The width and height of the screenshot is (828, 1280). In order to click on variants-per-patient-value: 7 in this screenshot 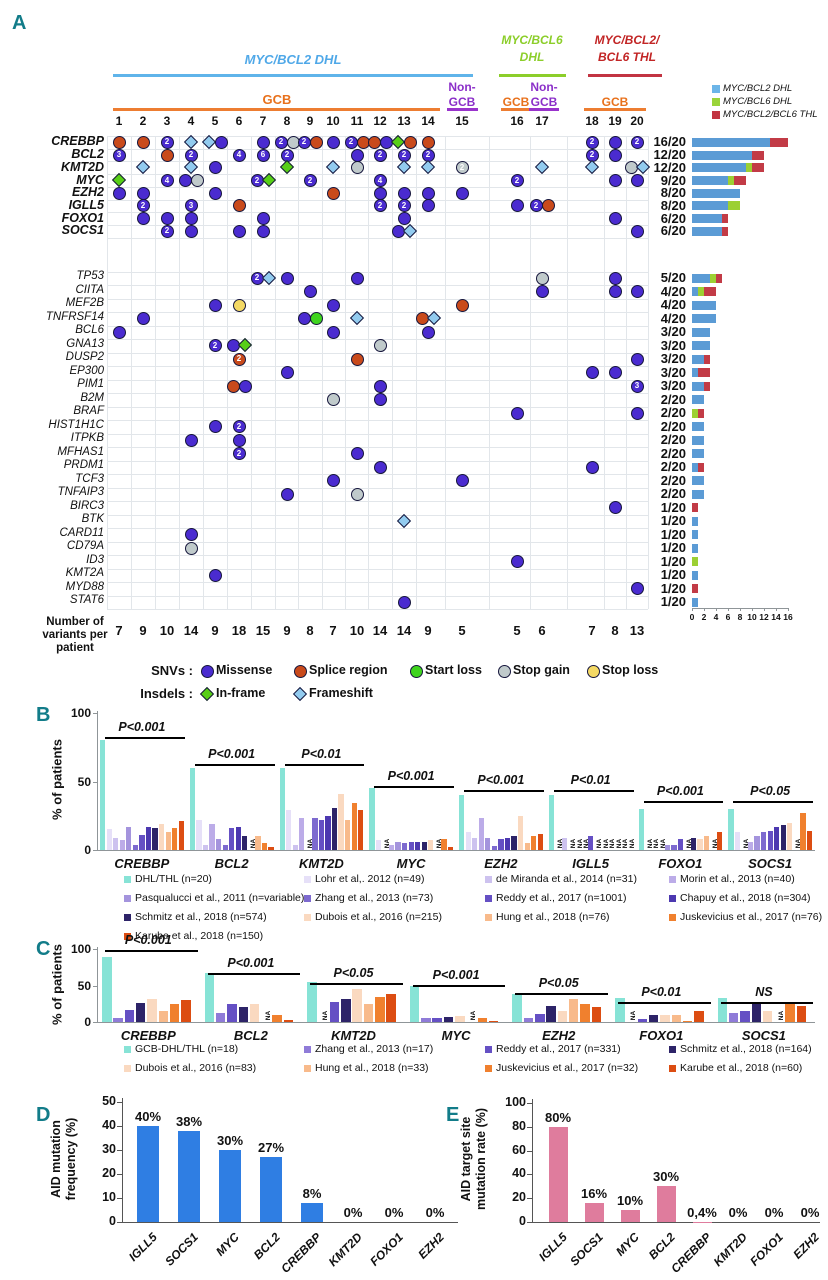, I will do `click(119, 630)`.